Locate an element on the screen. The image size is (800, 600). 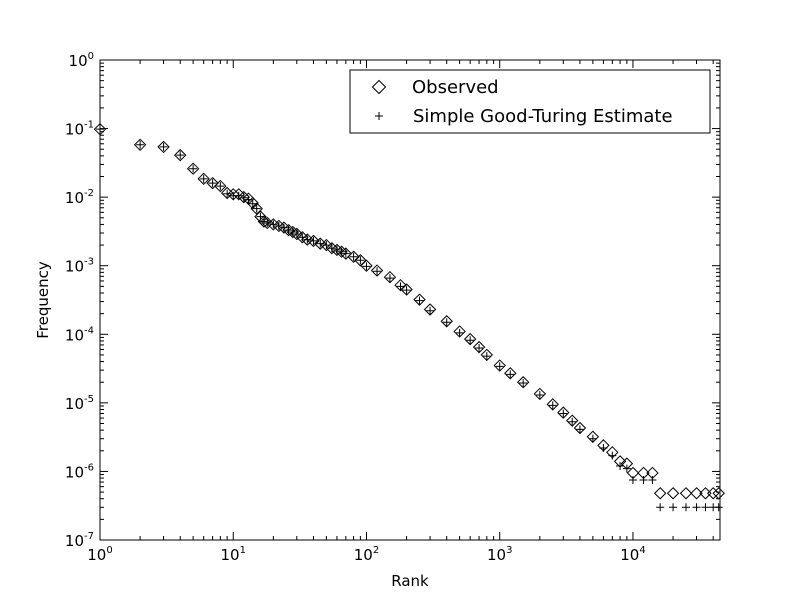
legend-label-sgt: Simple Good-Turing Estimate is located at coordinates (543, 116).